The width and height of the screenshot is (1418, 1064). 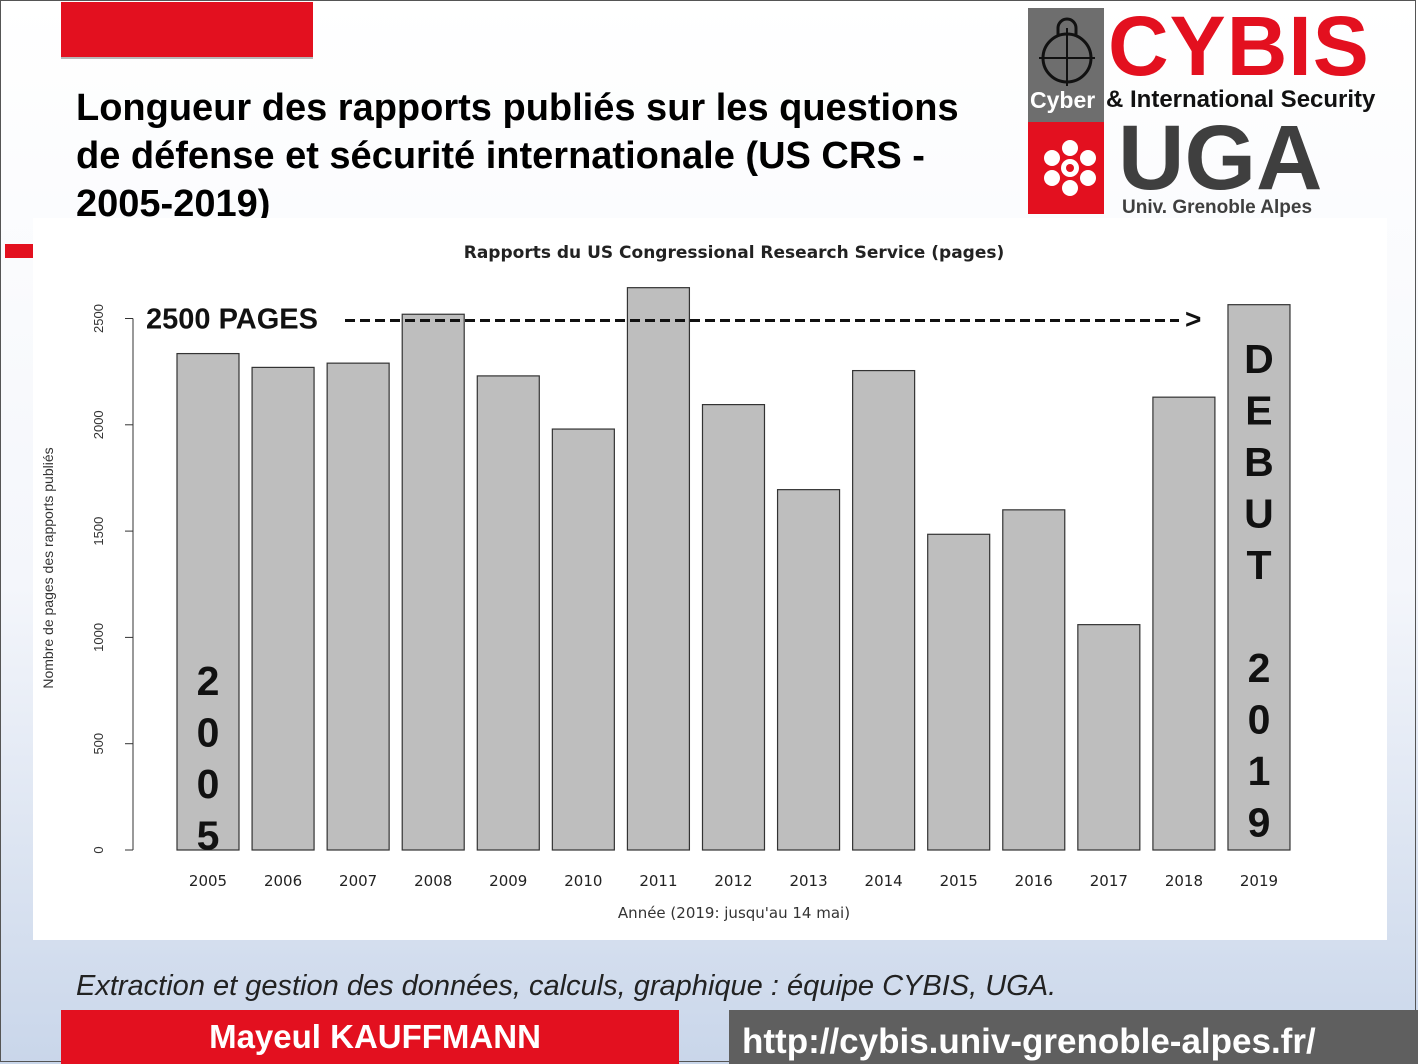 What do you see at coordinates (808, 670) in the screenshot?
I see `bar-2013` at bounding box center [808, 670].